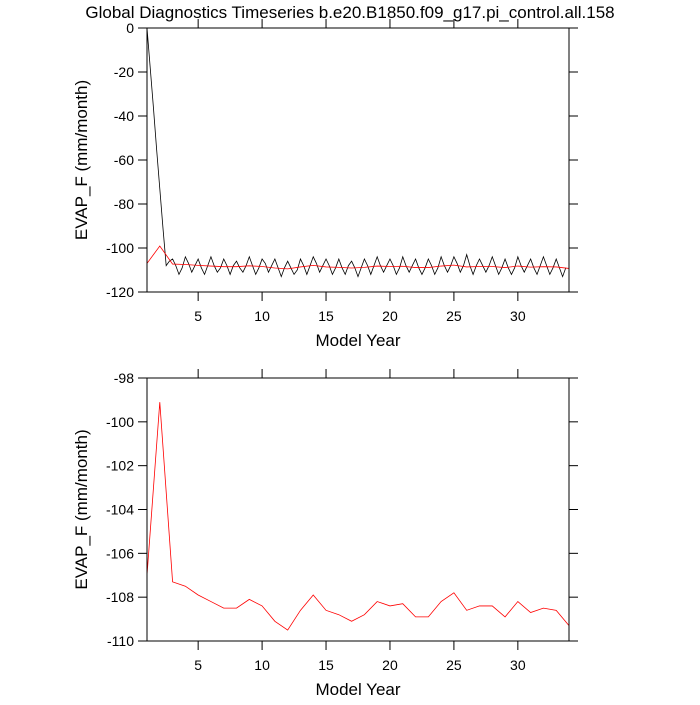  I want to click on data-line, so click(358, 257).